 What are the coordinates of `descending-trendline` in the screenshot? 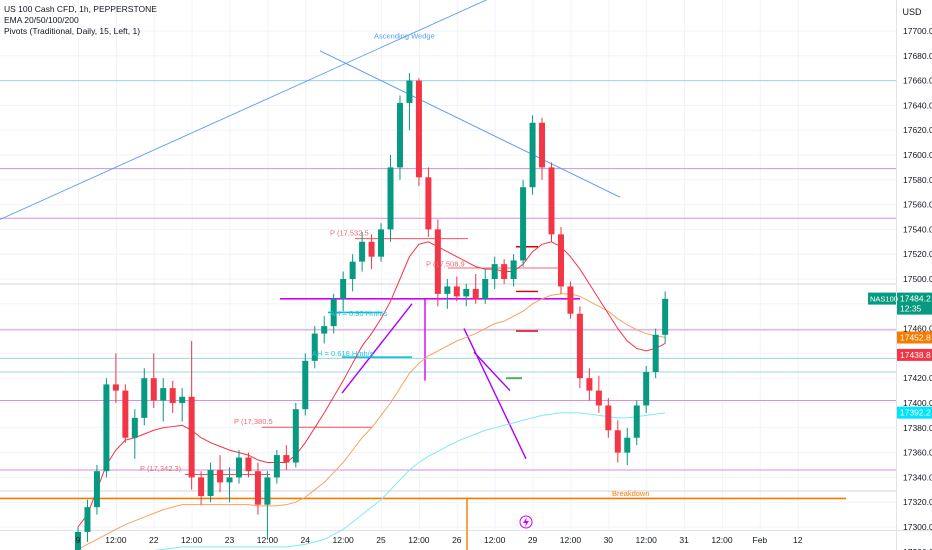 It's located at (470, 124).